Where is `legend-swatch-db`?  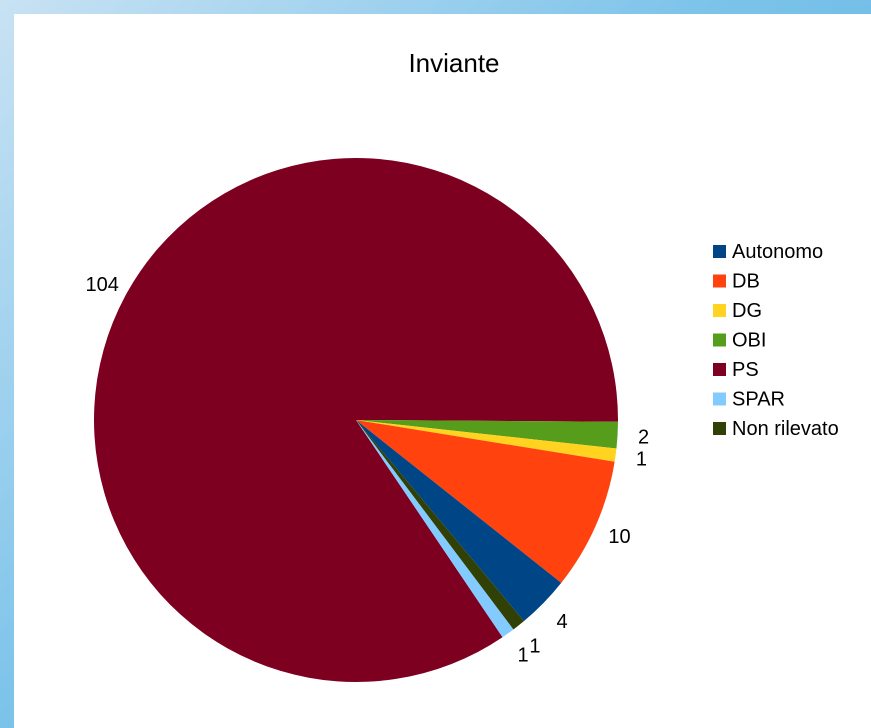 legend-swatch-db is located at coordinates (719, 281).